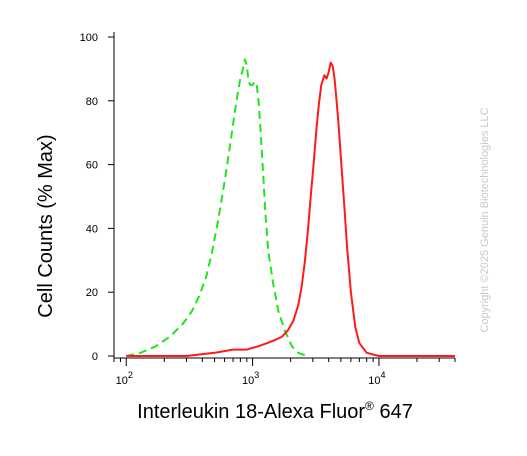 The width and height of the screenshot is (527, 456). I want to click on x-ticks: 10² 10³ 10⁴, so click(284, 372).